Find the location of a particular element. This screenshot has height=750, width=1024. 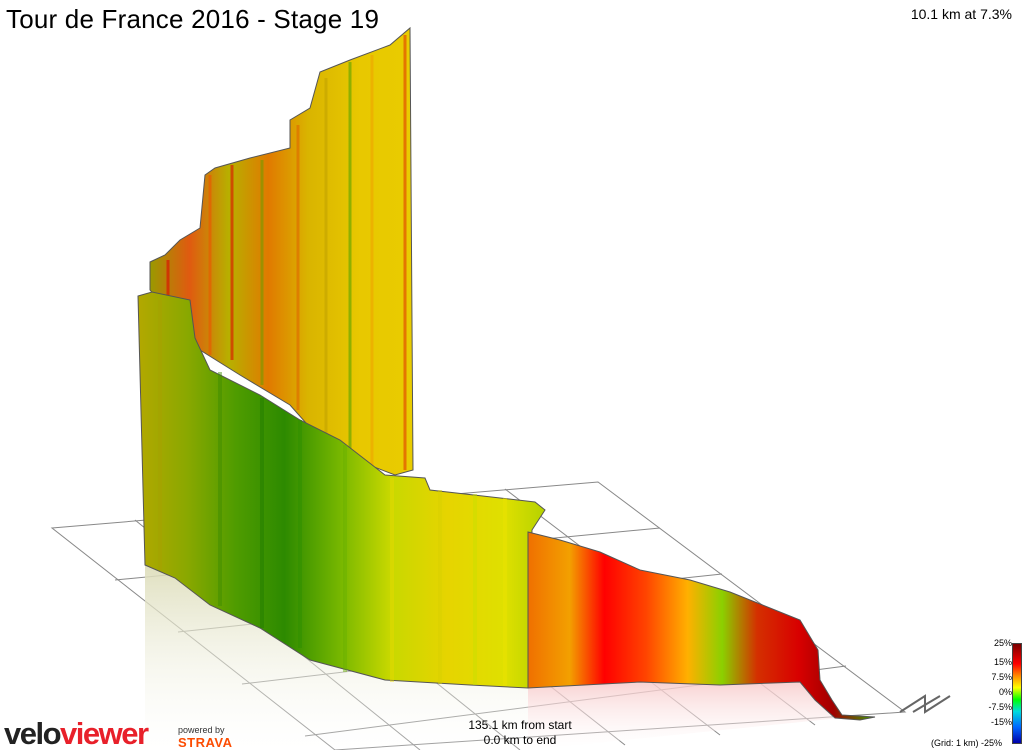

distance-readout: 135.1 km from start 0.0 km to end is located at coordinates (520, 733).